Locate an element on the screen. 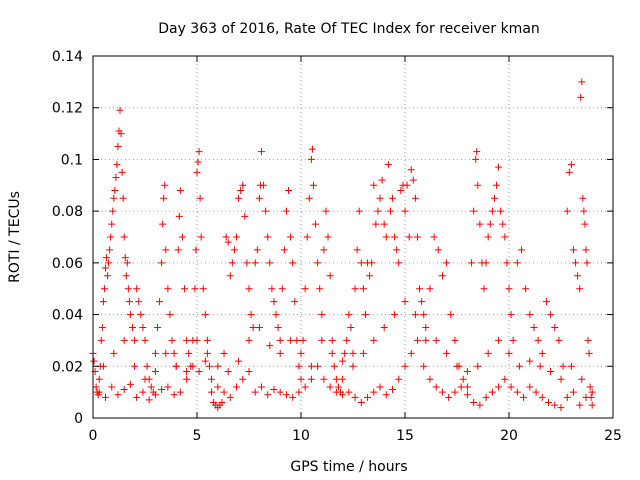 The height and width of the screenshot is (480, 640). y-tick-label: 0.08 is located at coordinates (67, 212).